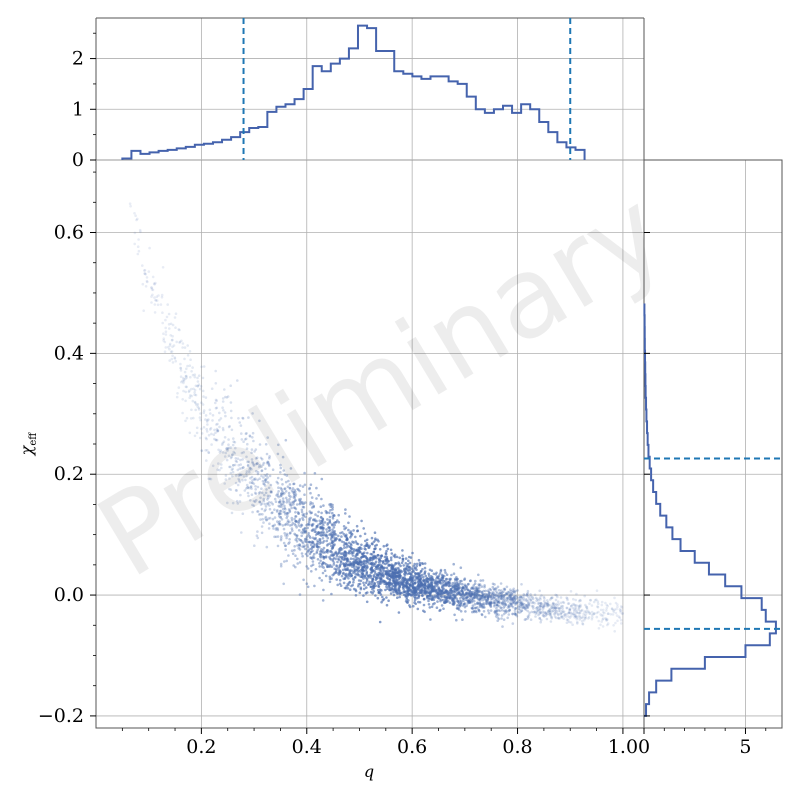 This screenshot has height=800, width=800. What do you see at coordinates (517, 747) in the screenshot?
I see `x-tick-label: 0.8` at bounding box center [517, 747].